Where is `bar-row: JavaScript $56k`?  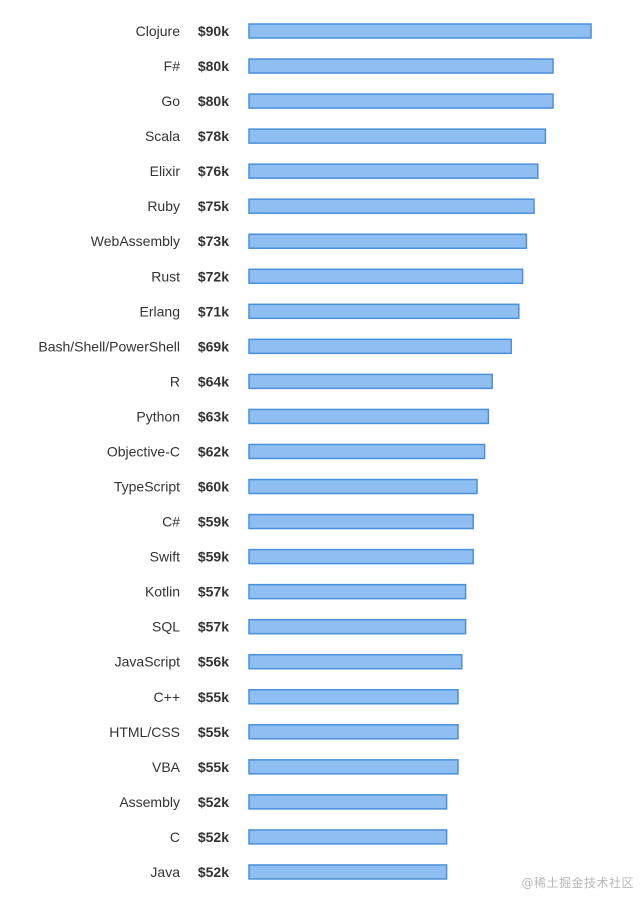 bar-row: JavaScript $56k is located at coordinates (289, 661).